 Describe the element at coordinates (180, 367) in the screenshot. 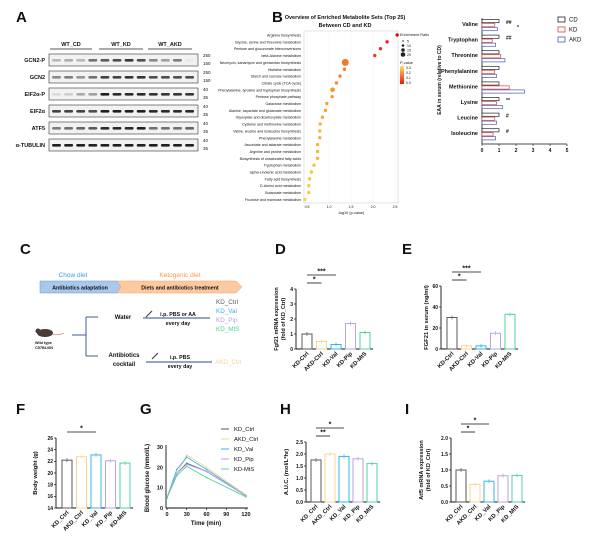

I see `abx-treatment-label: every day` at that location.